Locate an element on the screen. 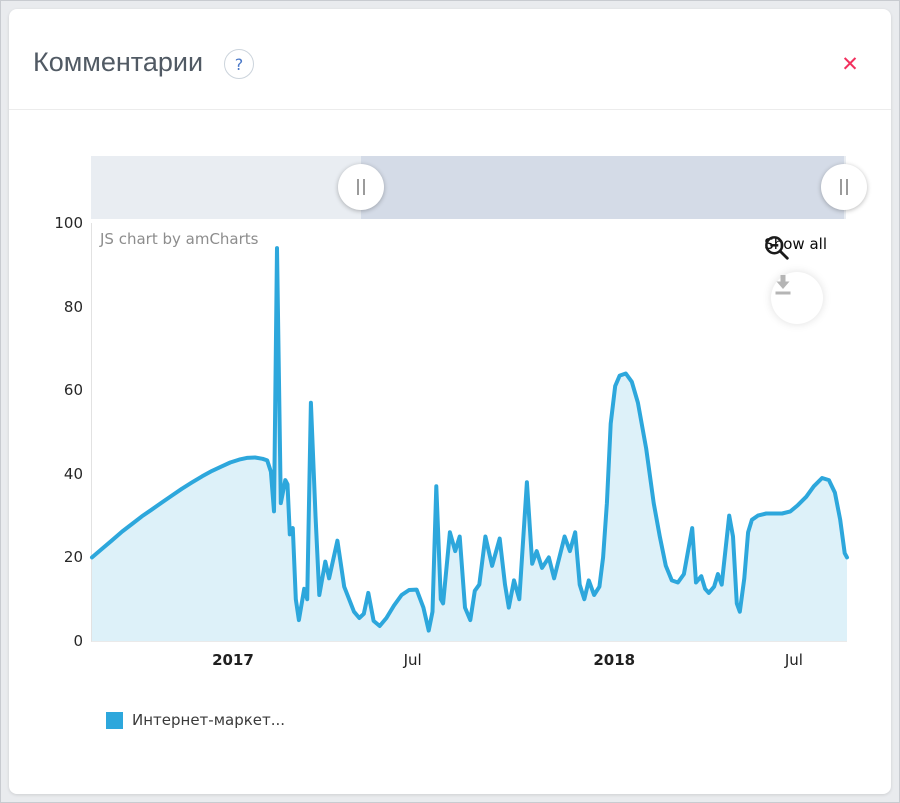 The image size is (900, 803). y-axis-label: 20 is located at coordinates (73, 557).